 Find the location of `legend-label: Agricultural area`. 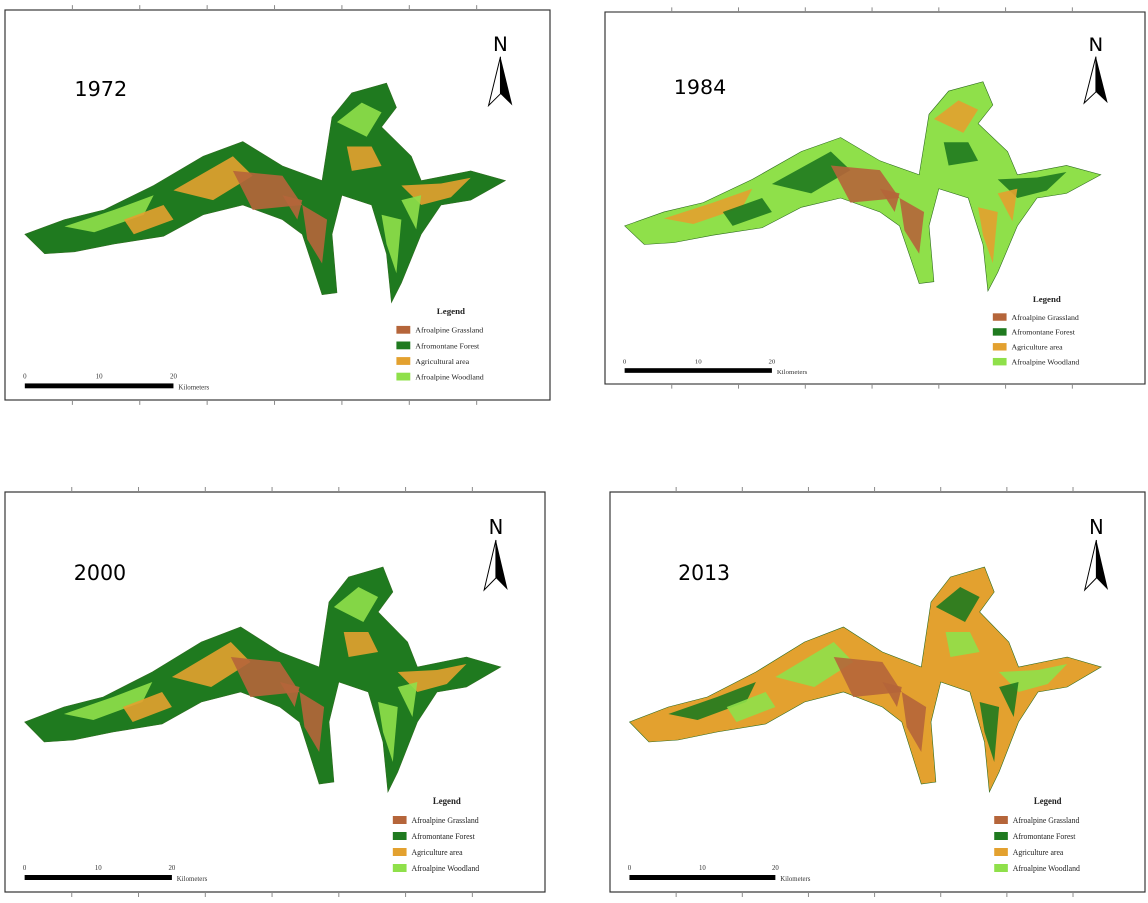

legend-label: Agricultural area is located at coordinates (442, 361).